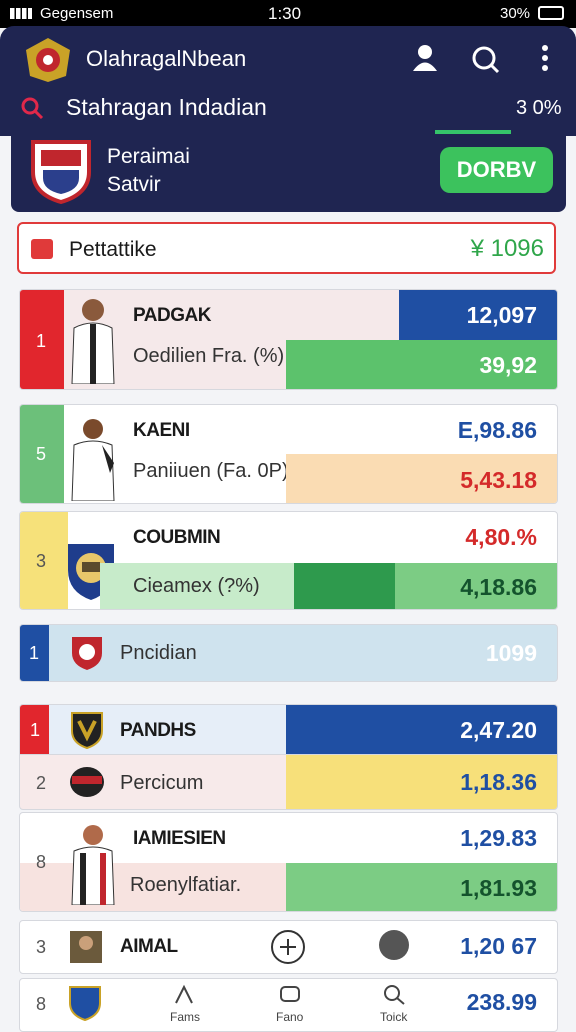 Image resolution: width=576 pixels, height=1032 pixels. What do you see at coordinates (77, 13) in the screenshot?
I see `carrier: Gegensem` at bounding box center [77, 13].